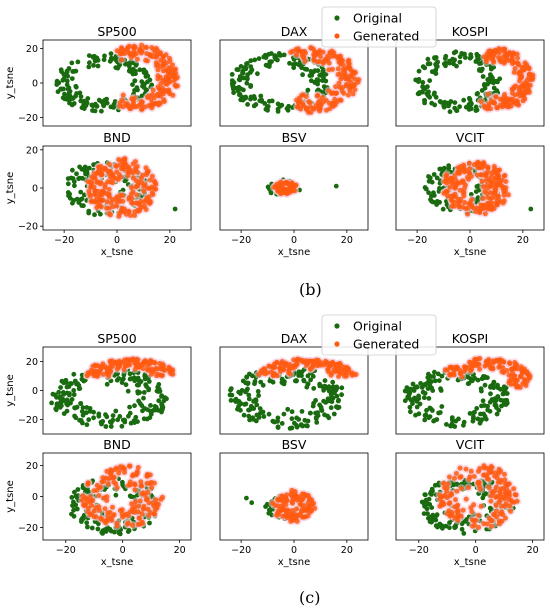  I want to click on y-tick-label: 0, so click(35, 189).